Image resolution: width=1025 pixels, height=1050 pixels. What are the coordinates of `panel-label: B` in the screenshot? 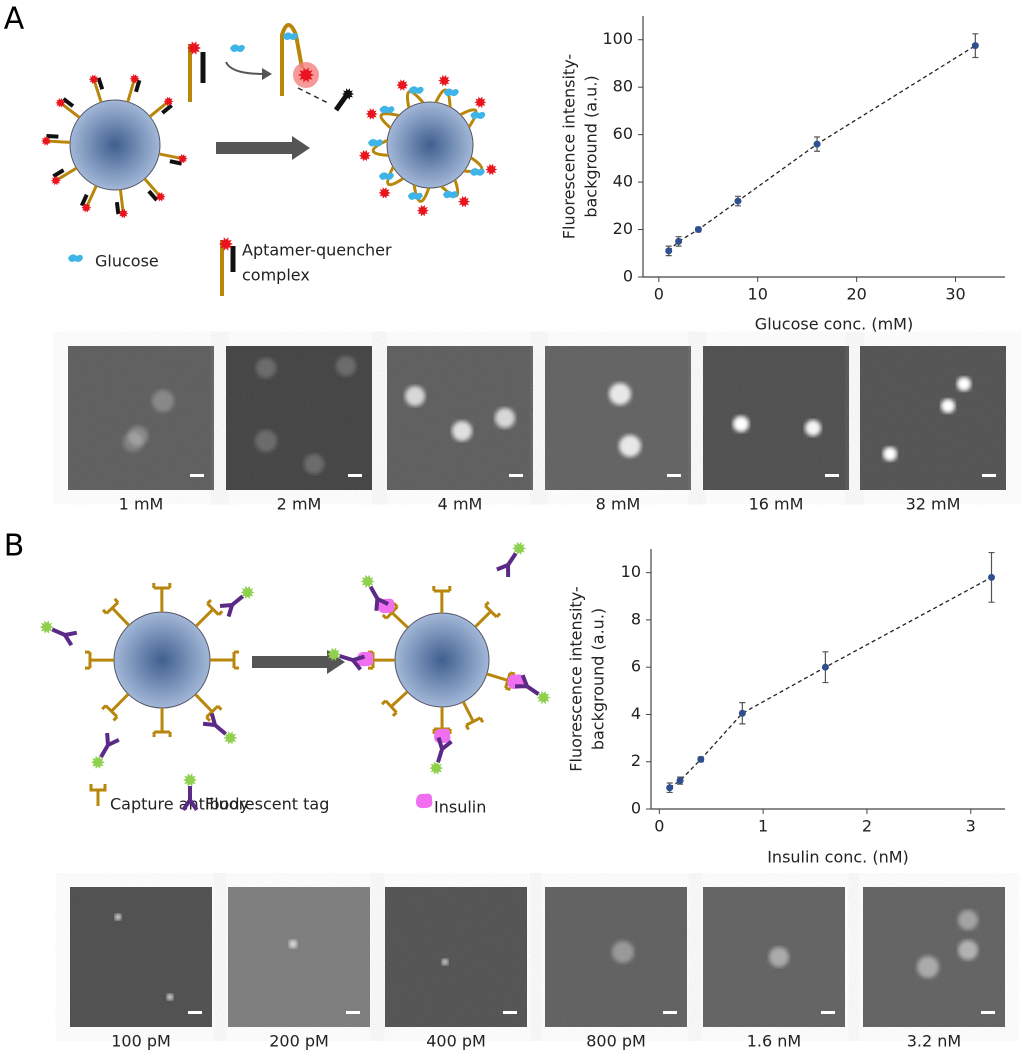 It's located at (14, 546).